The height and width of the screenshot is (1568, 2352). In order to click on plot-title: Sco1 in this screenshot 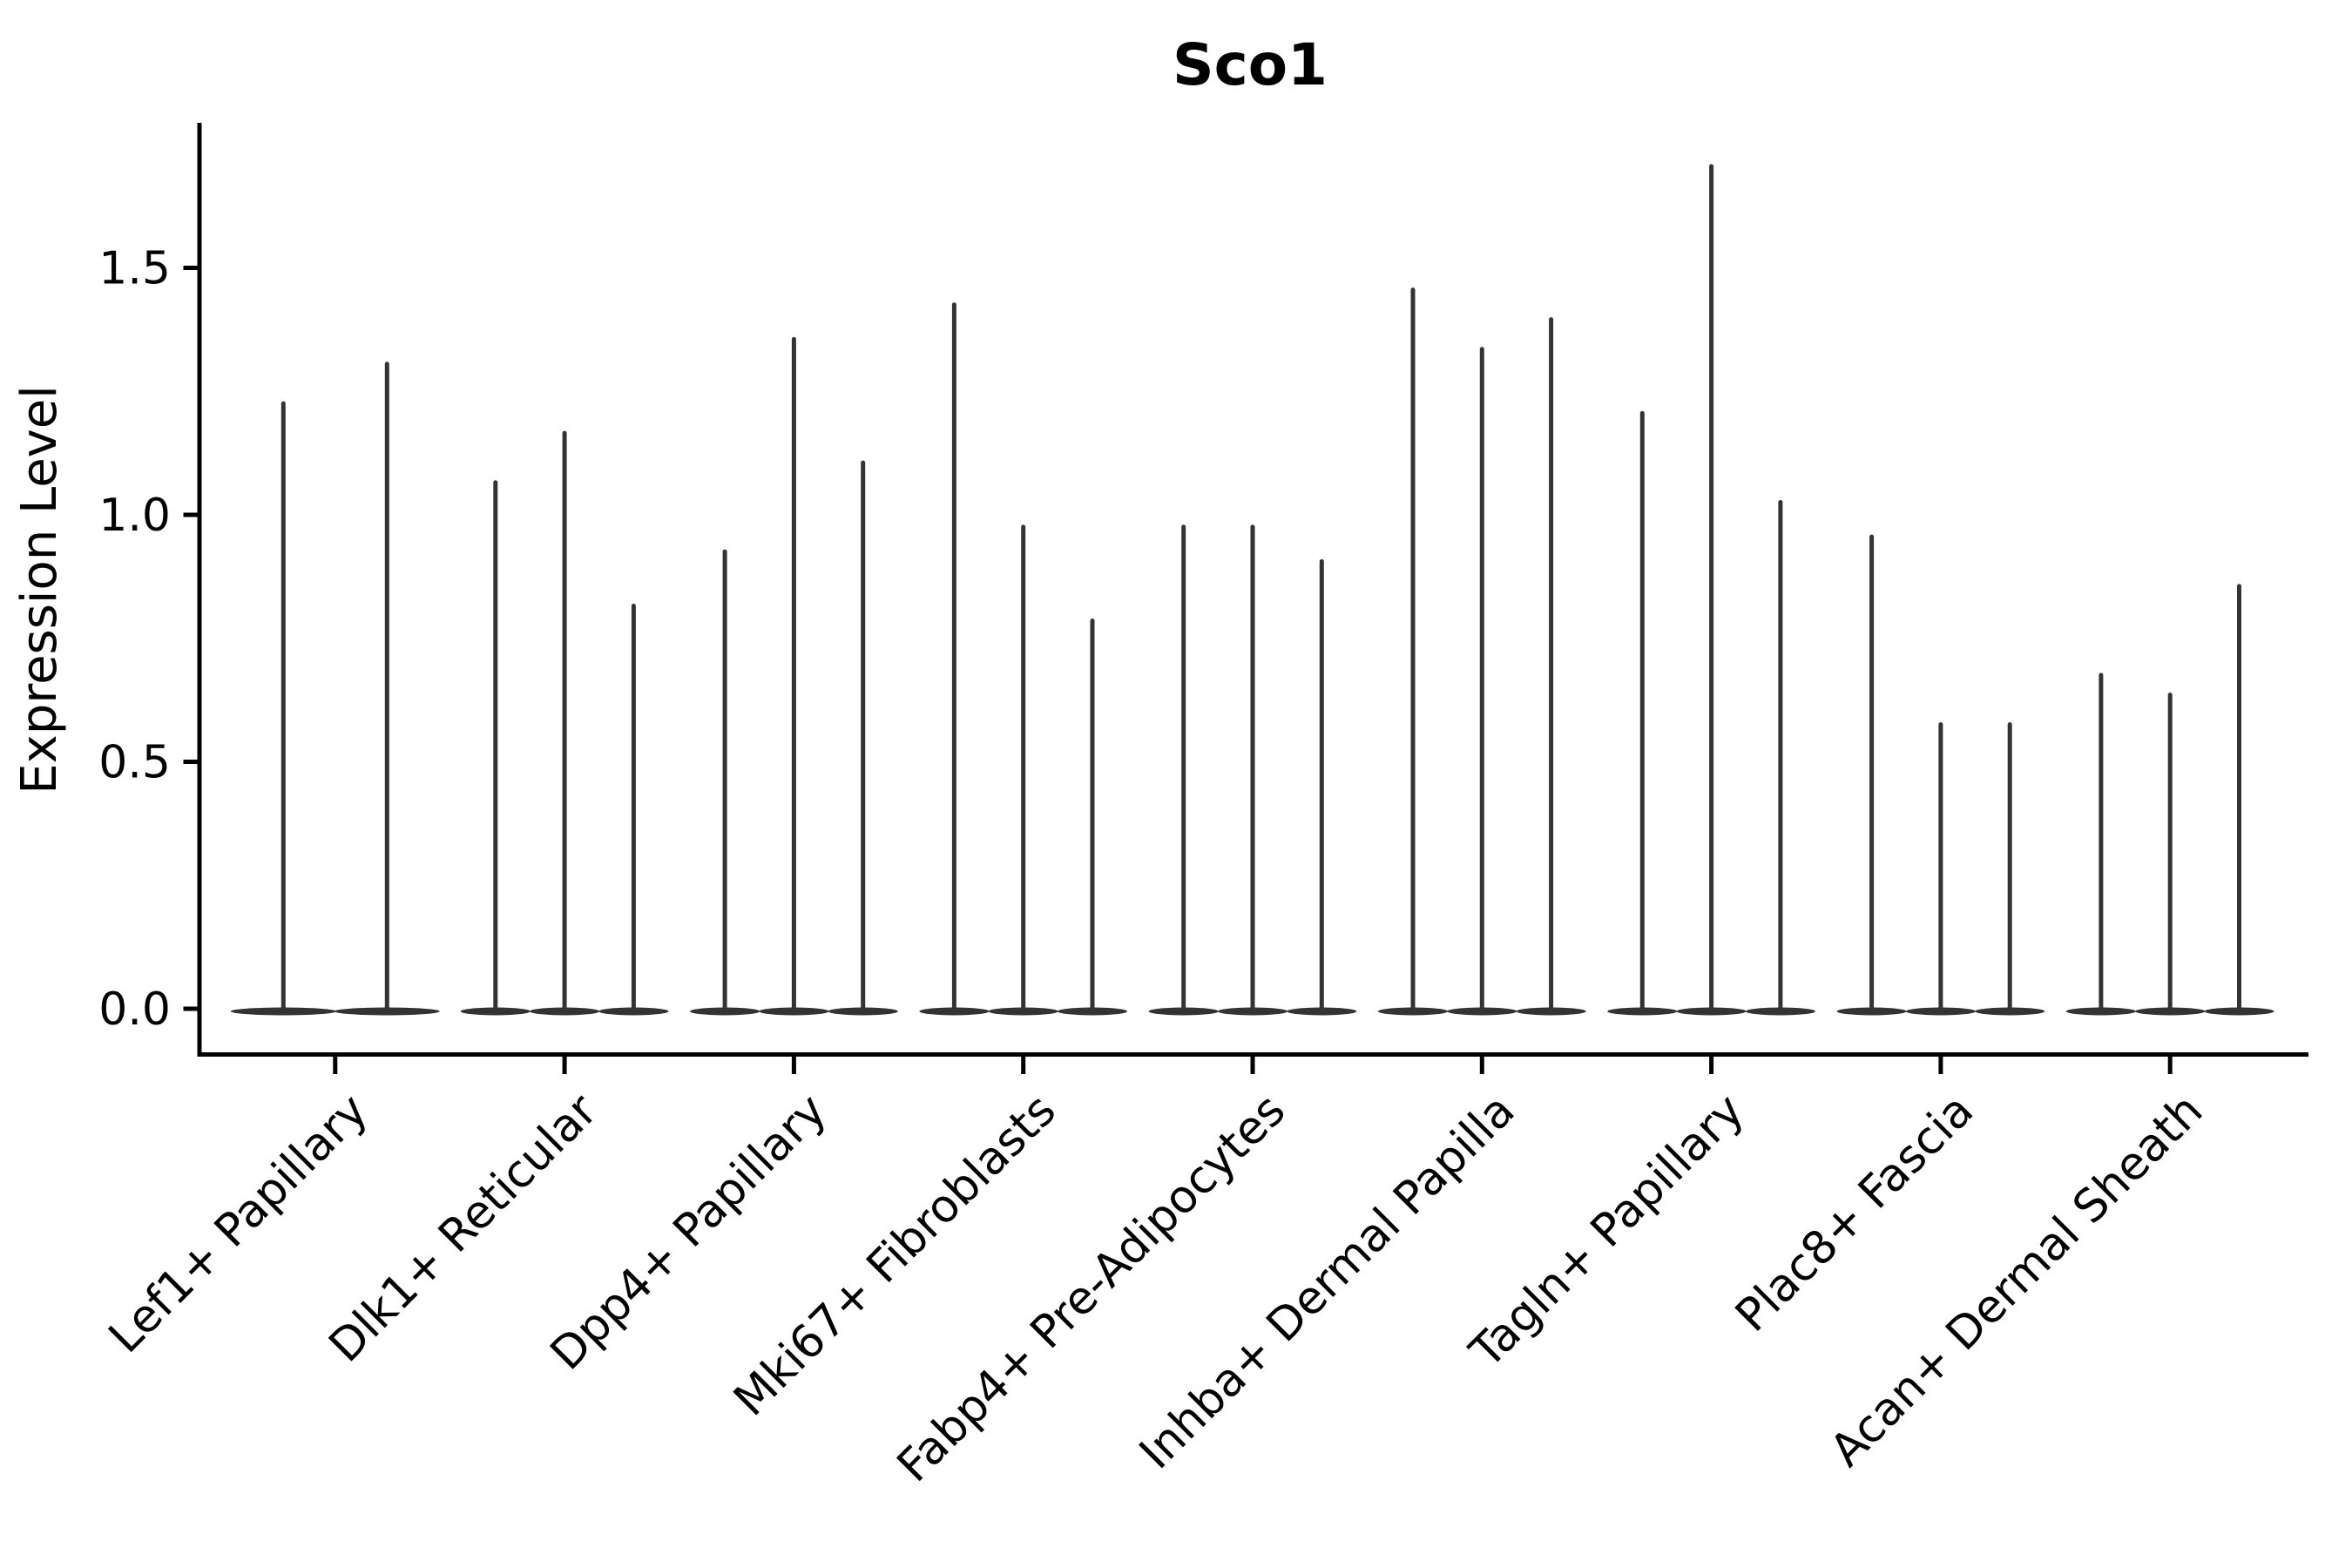, I will do `click(1250, 64)`.